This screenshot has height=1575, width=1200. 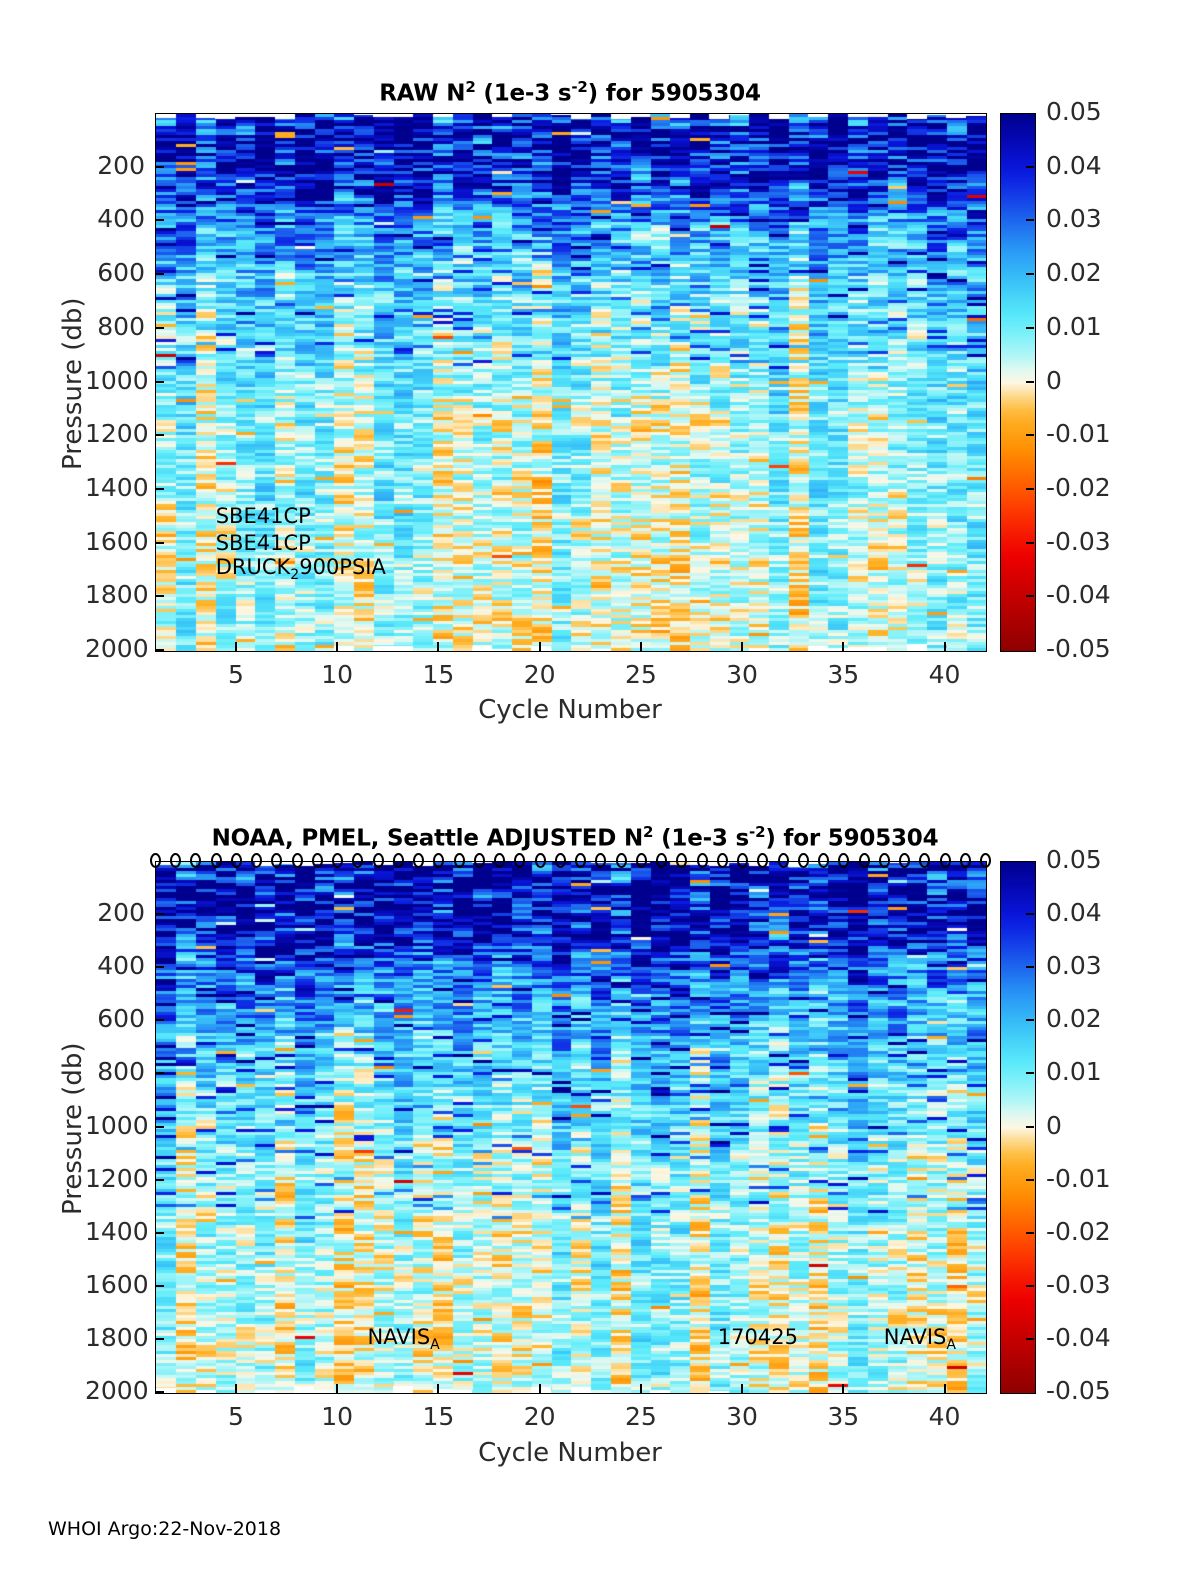 What do you see at coordinates (1078, 1178) in the screenshot?
I see `colorbar-tick-label: -0.01` at bounding box center [1078, 1178].